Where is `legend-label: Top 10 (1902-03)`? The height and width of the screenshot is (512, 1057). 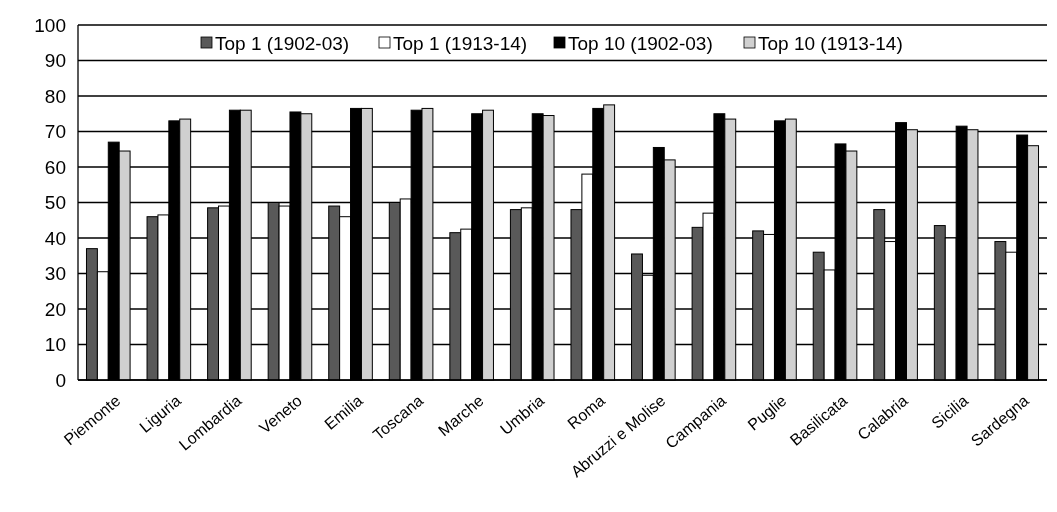 legend-label: Top 10 (1902-03) is located at coordinates (640, 43).